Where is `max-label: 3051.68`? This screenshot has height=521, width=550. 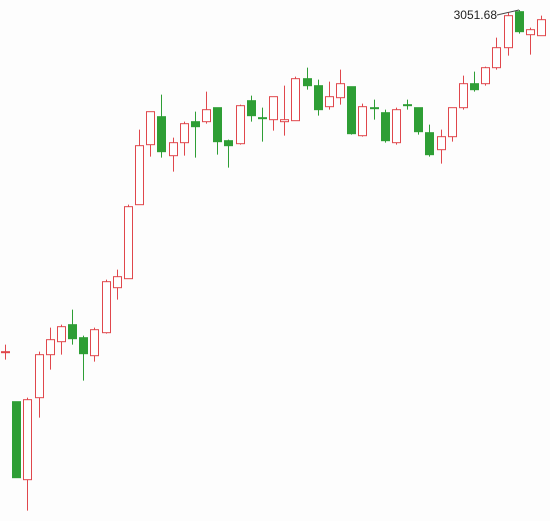
max-label: 3051.68 is located at coordinates (476, 15).